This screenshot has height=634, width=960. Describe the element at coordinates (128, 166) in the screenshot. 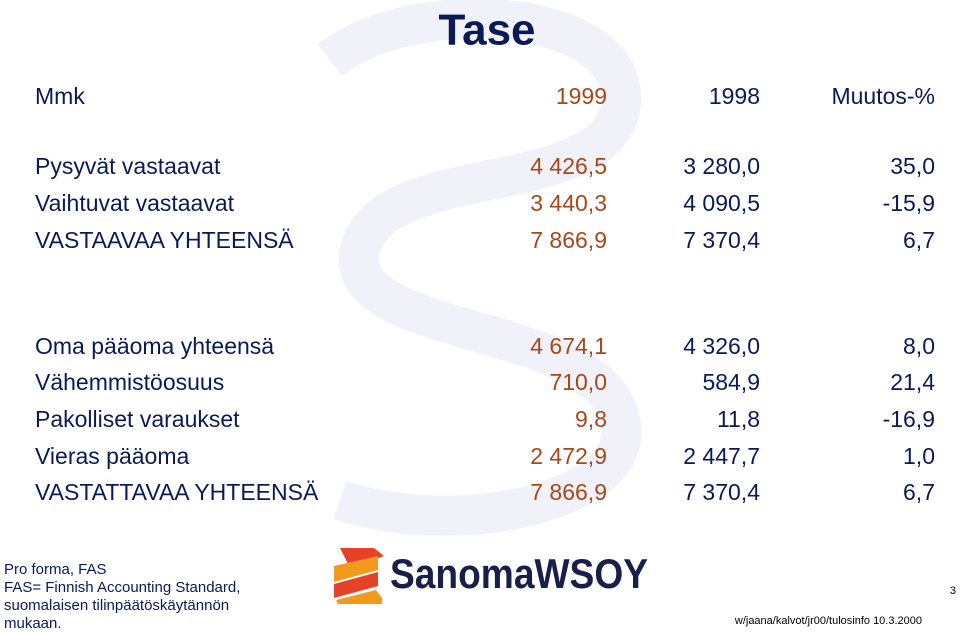

I see `row-label: Pysyvät vastaavat` at that location.